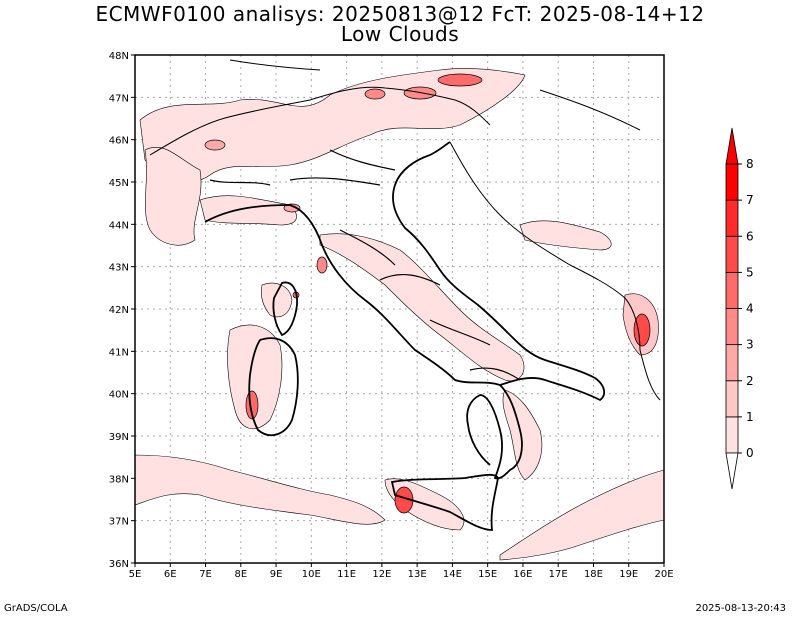 This screenshot has width=800, height=618. What do you see at coordinates (119, 225) in the screenshot?
I see `lat-tick-label: 44N` at bounding box center [119, 225].